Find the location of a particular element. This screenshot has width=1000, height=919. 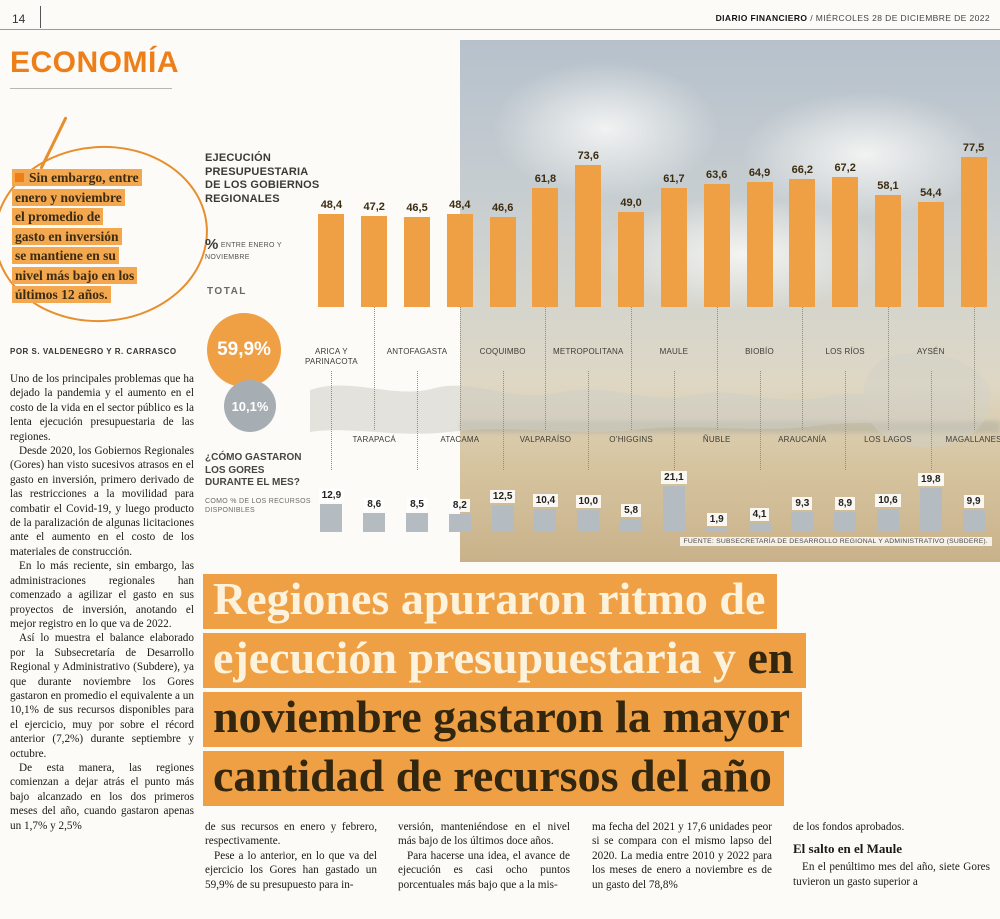

region-label-cell: LOS LAGOS is located at coordinates (888, 388).